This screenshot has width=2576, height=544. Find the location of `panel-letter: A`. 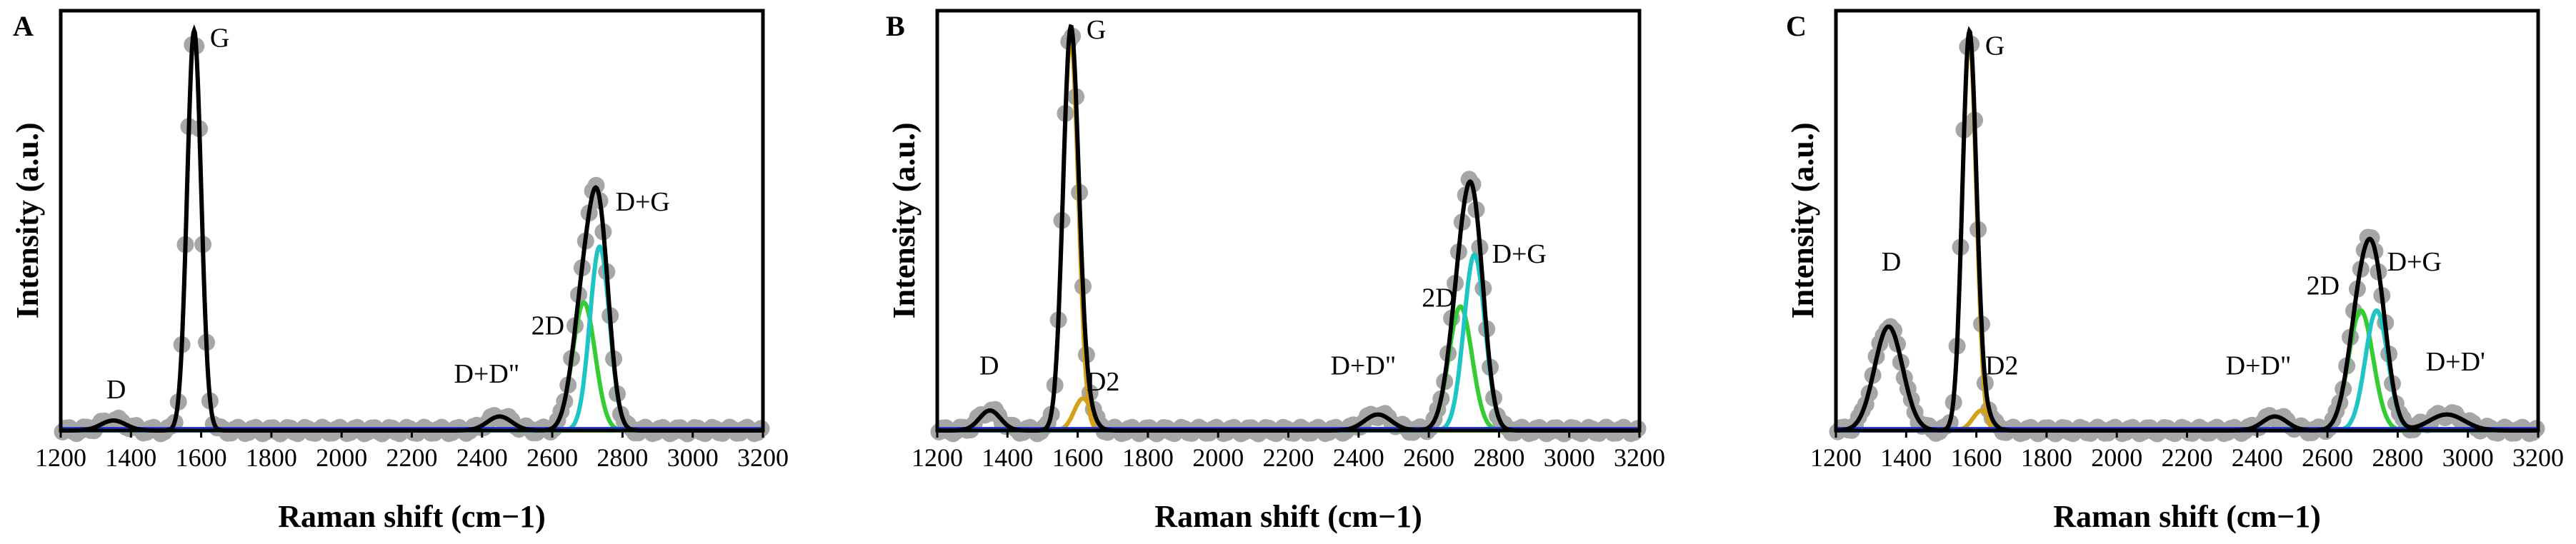

panel-letter: A is located at coordinates (24, 26).